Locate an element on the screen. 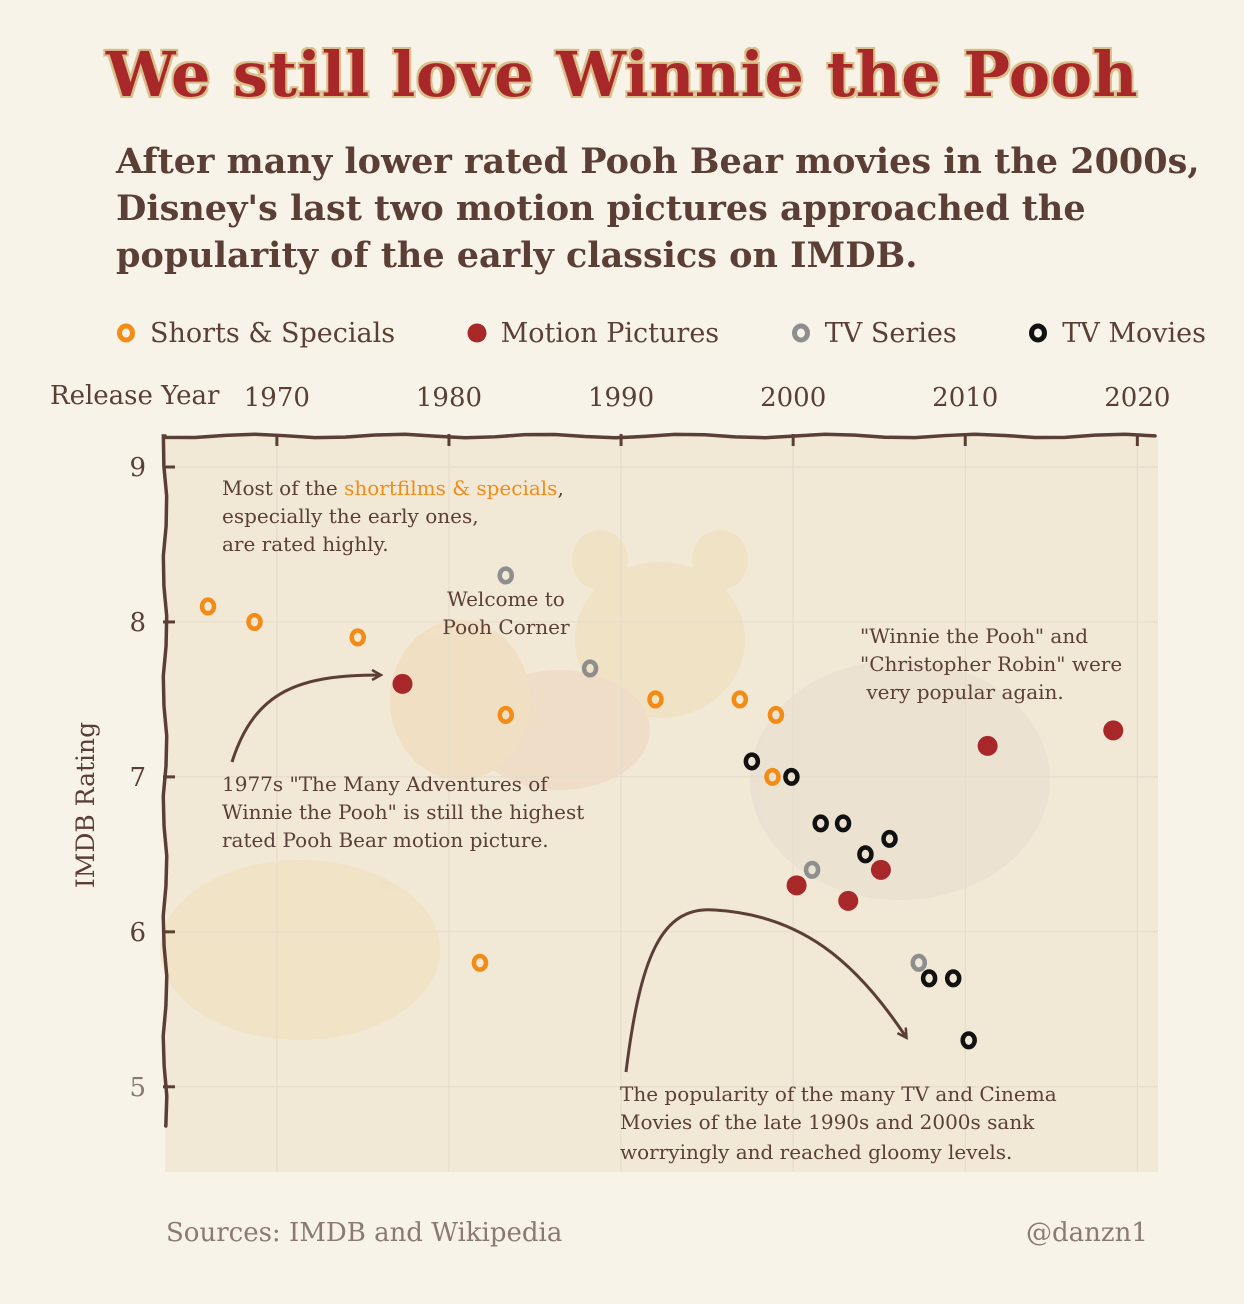  annotation-popular-line3: very popular again. is located at coordinates (962, 692).